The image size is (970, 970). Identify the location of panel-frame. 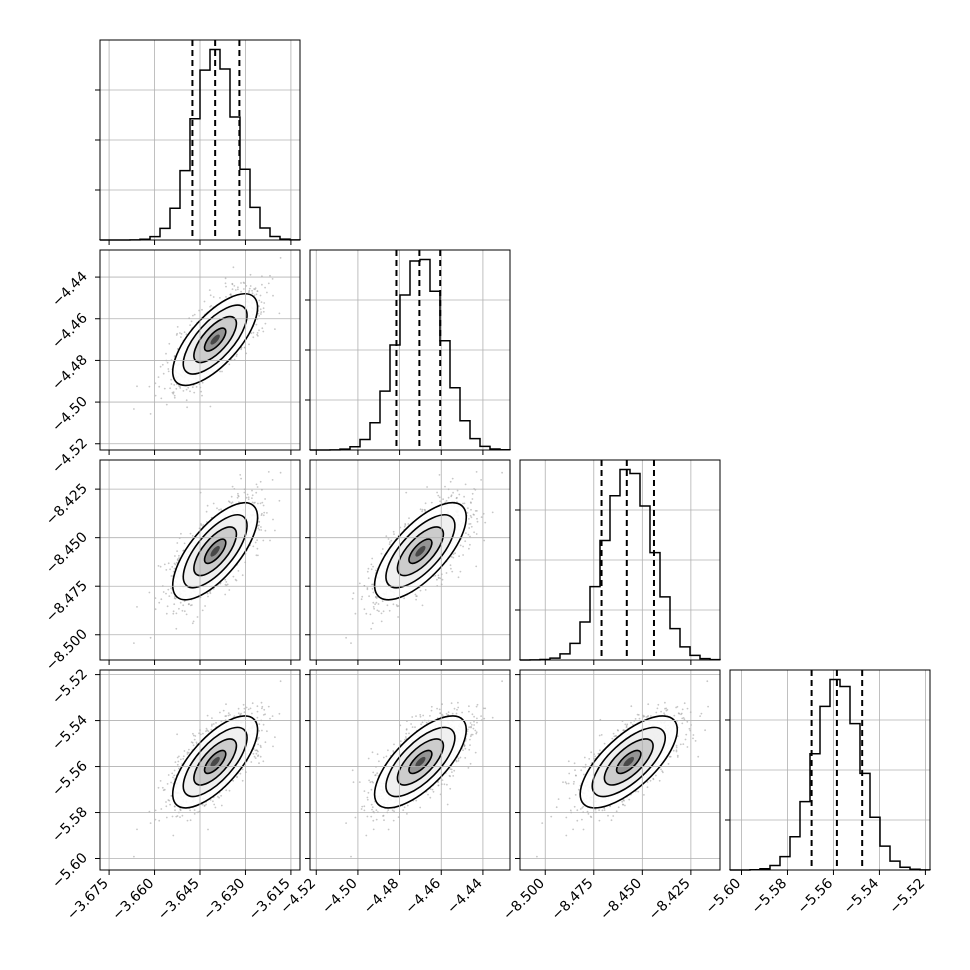
(200, 140).